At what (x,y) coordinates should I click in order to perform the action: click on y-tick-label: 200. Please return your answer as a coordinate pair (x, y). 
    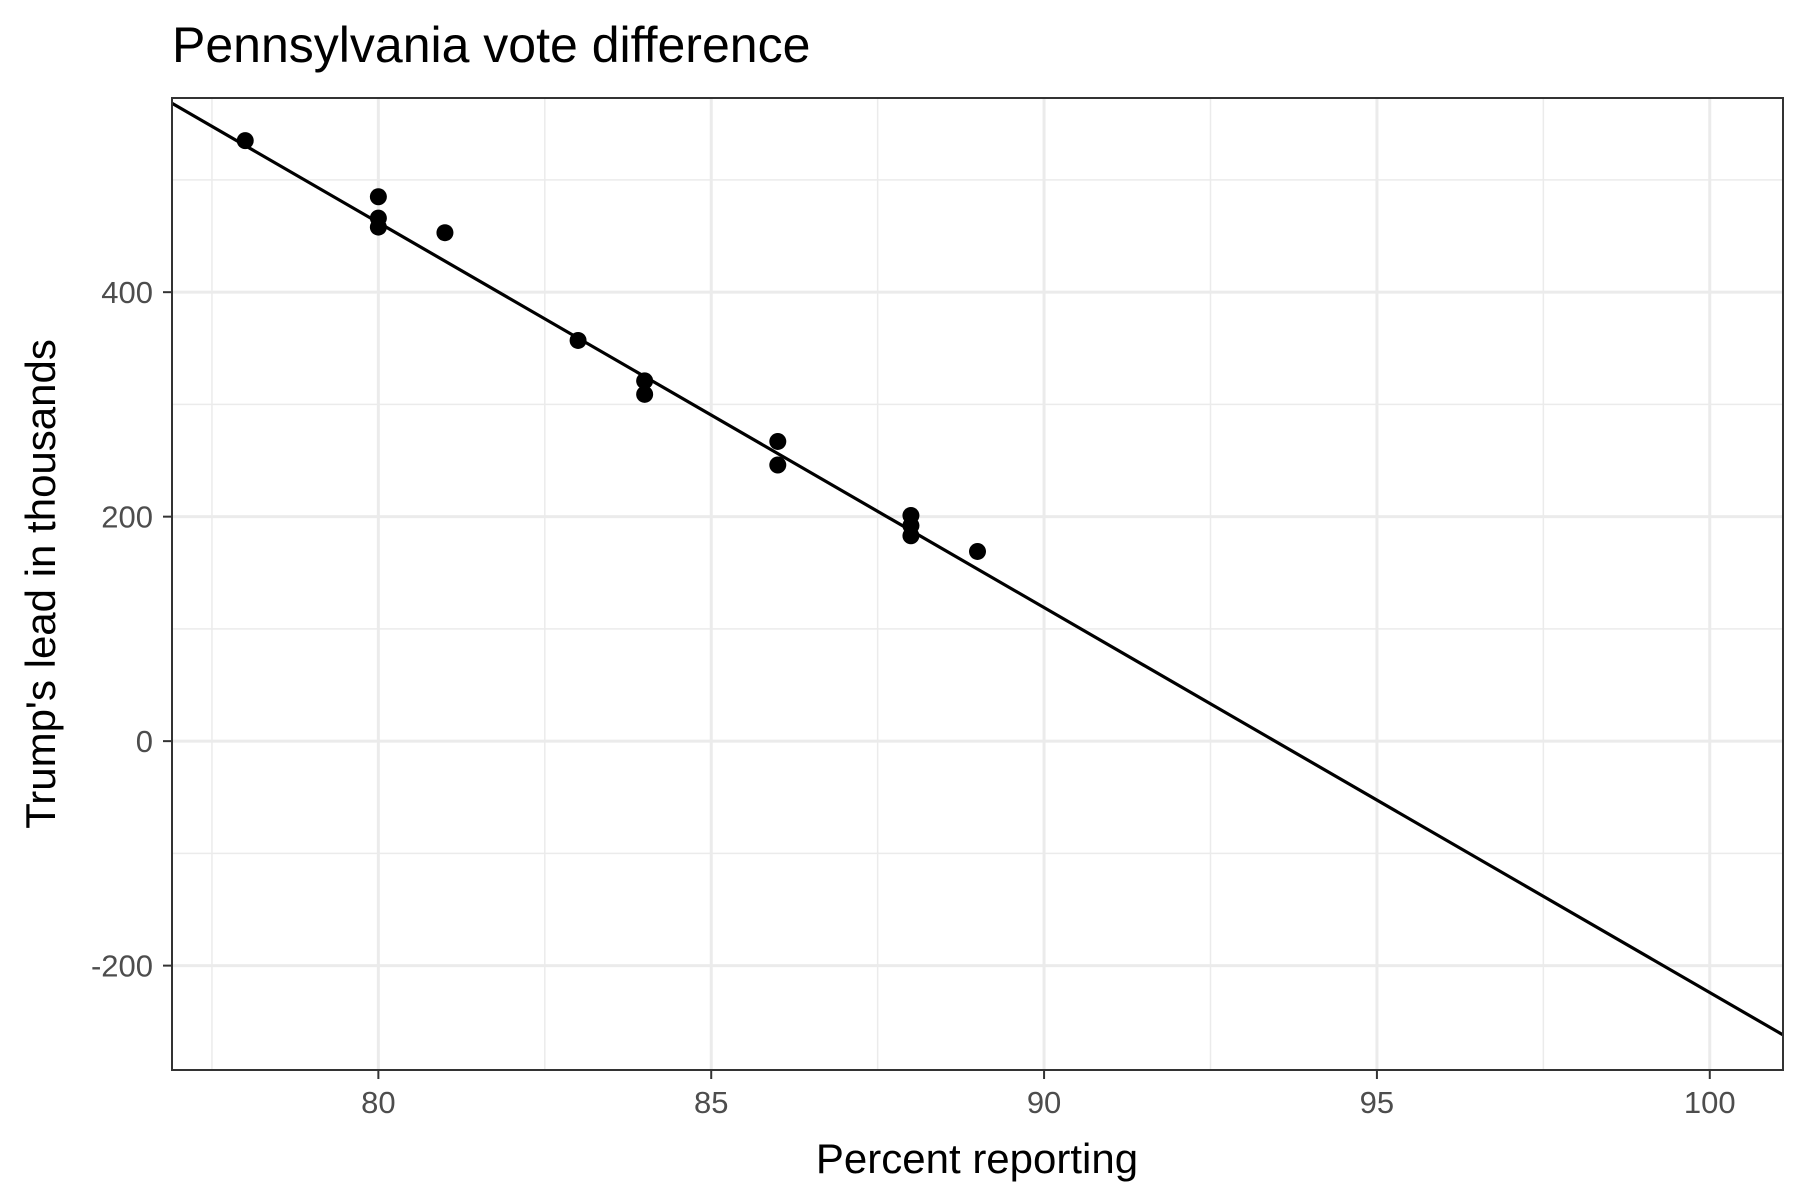
    Looking at the image, I should click on (127, 517).